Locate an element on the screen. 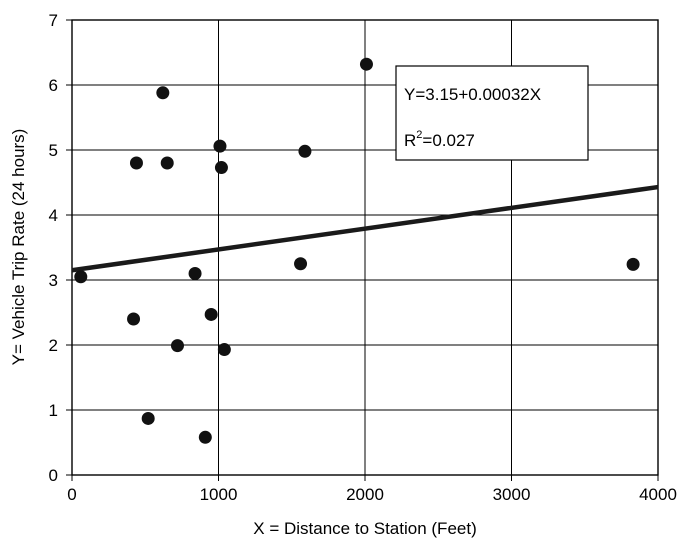 The width and height of the screenshot is (681, 540). annotation-box: Y=3.15+0.00032X R2=0.027 is located at coordinates (492, 113).